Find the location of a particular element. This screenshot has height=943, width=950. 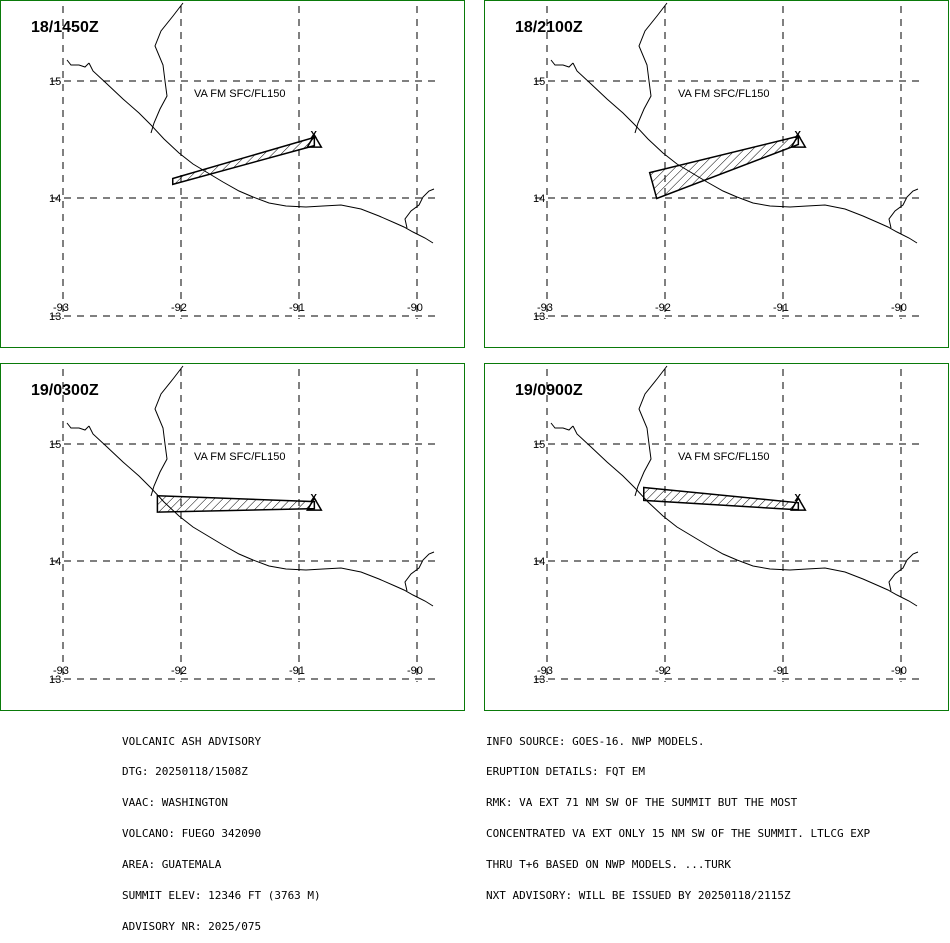

forecast-time-label: 19/0900Z is located at coordinates (549, 390).